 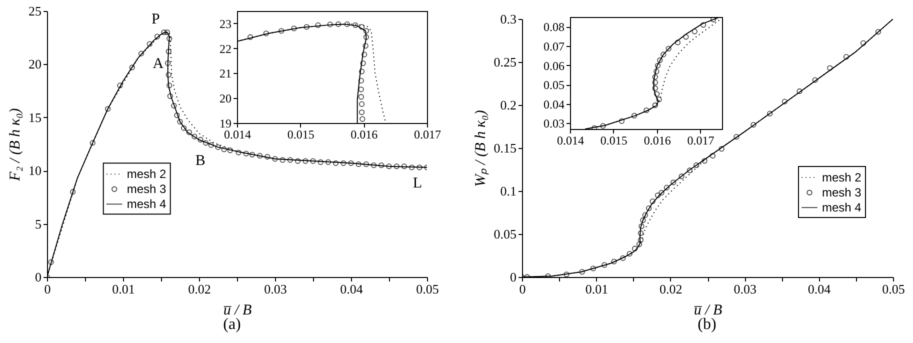 What do you see at coordinates (352, 289) in the screenshot?
I see `x-tick-label: 0.04` at bounding box center [352, 289].